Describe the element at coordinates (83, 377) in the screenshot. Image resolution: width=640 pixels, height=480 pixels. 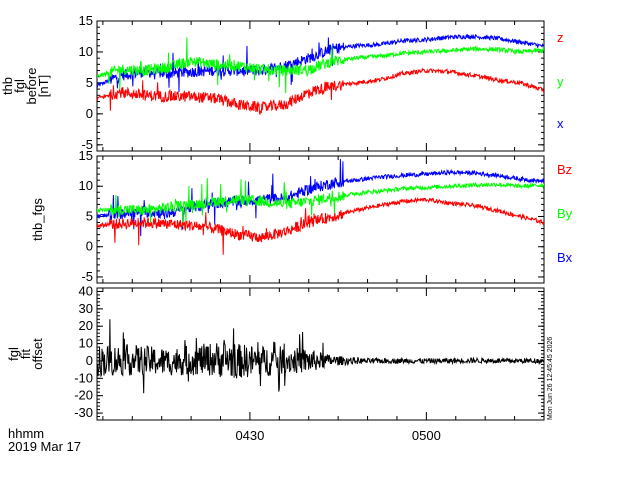
I see `y-tick-label: -10` at that location.